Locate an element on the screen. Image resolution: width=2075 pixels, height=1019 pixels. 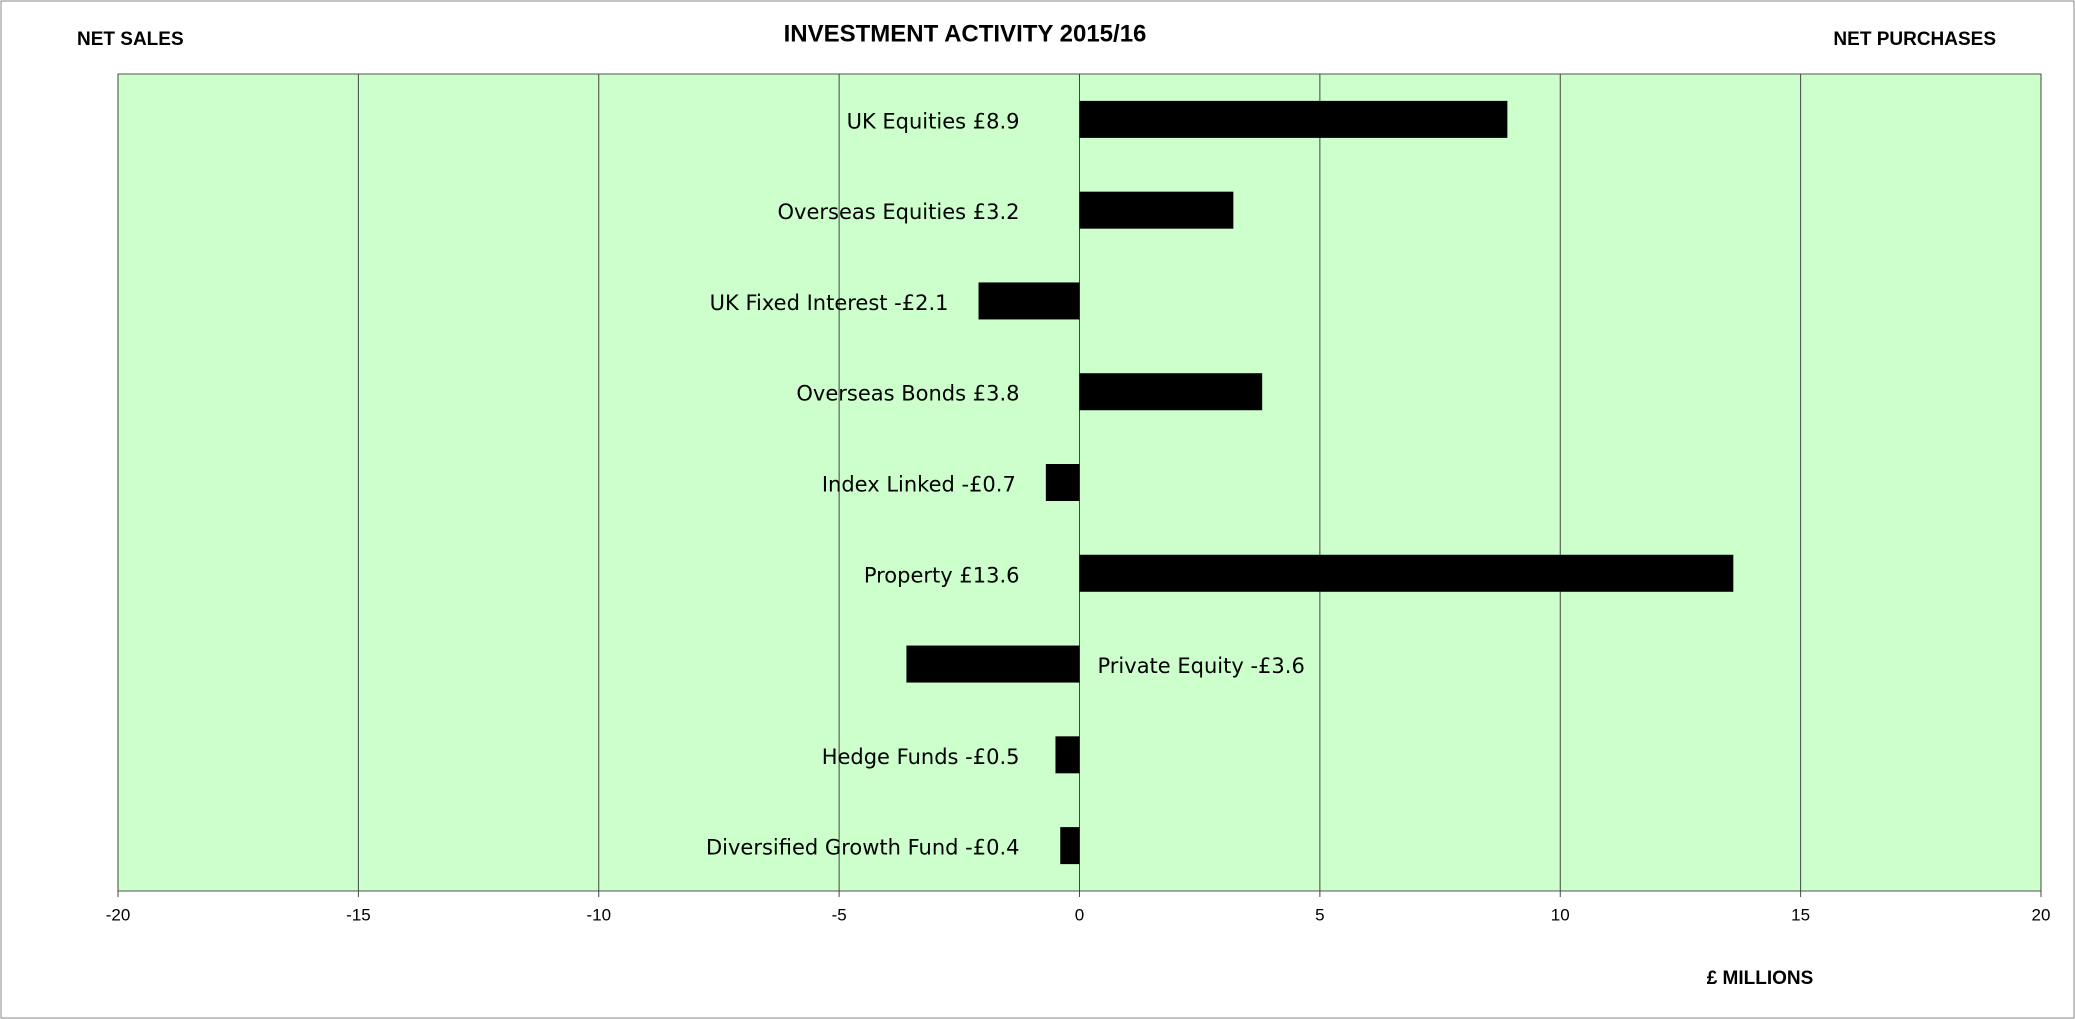
category-label: Property £13.6 is located at coordinates (942, 575).